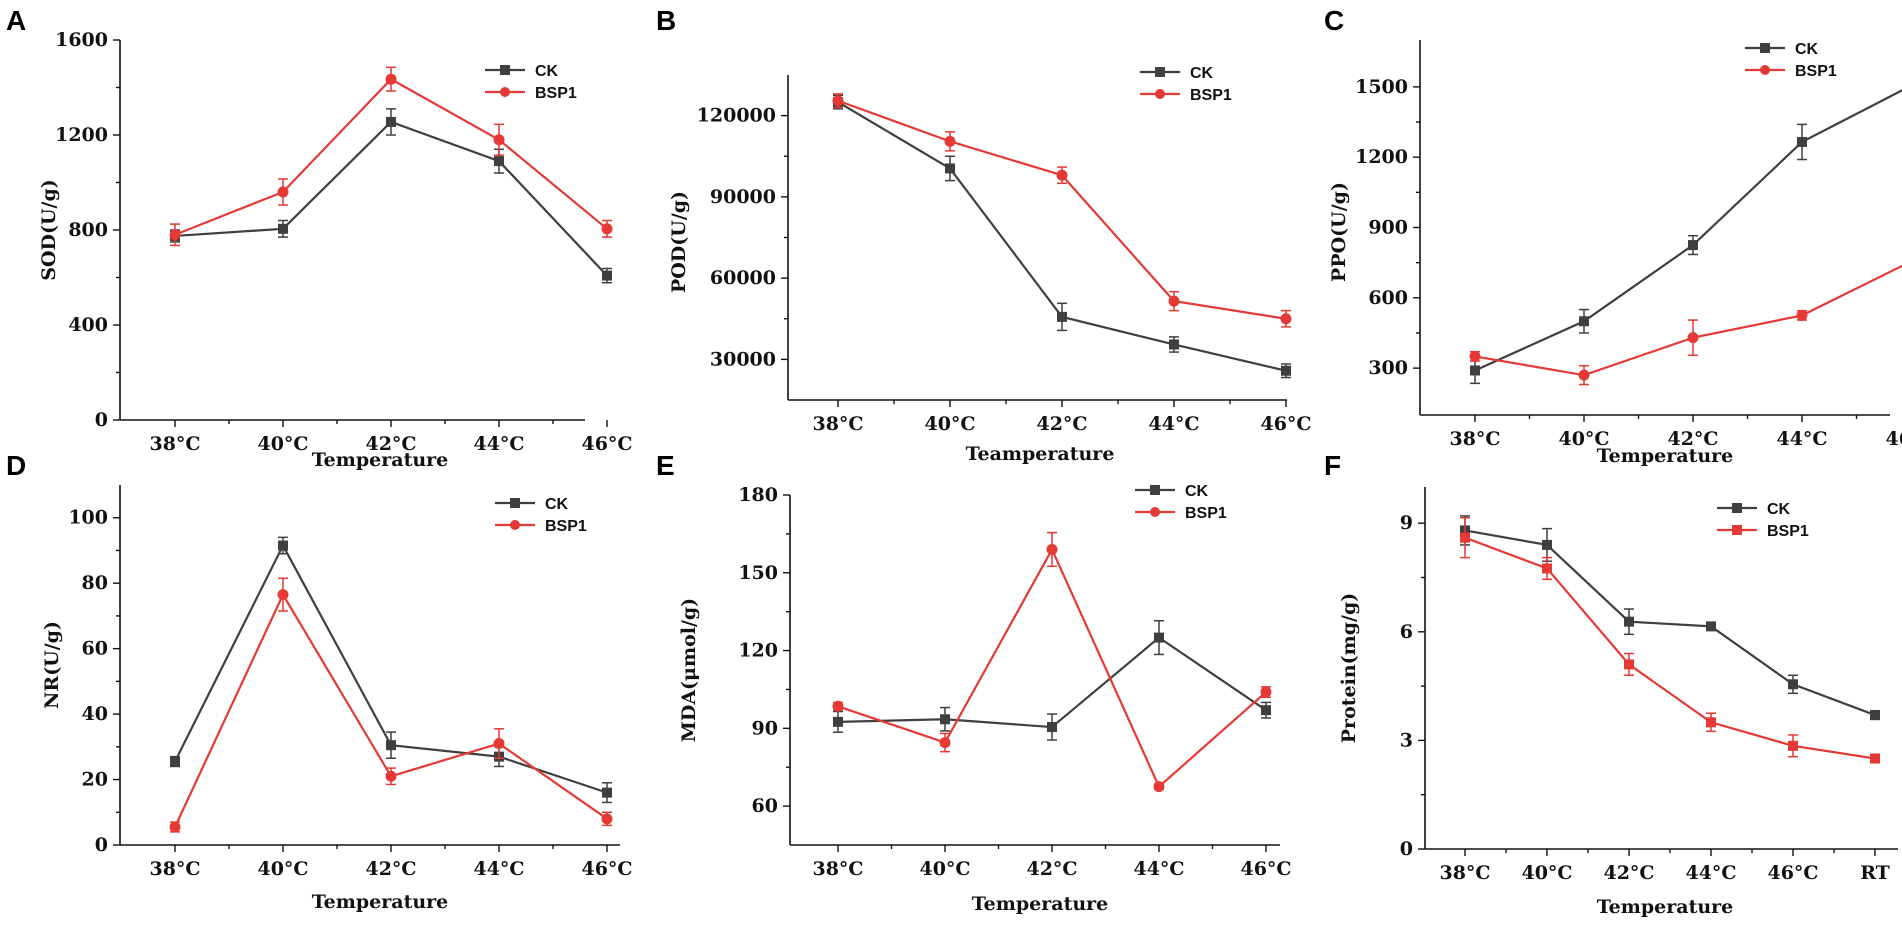 Image resolution: width=1902 pixels, height=927 pixels. Describe the element at coordinates (1406, 632) in the screenshot. I see `y-tick-label-f: 6` at that location.